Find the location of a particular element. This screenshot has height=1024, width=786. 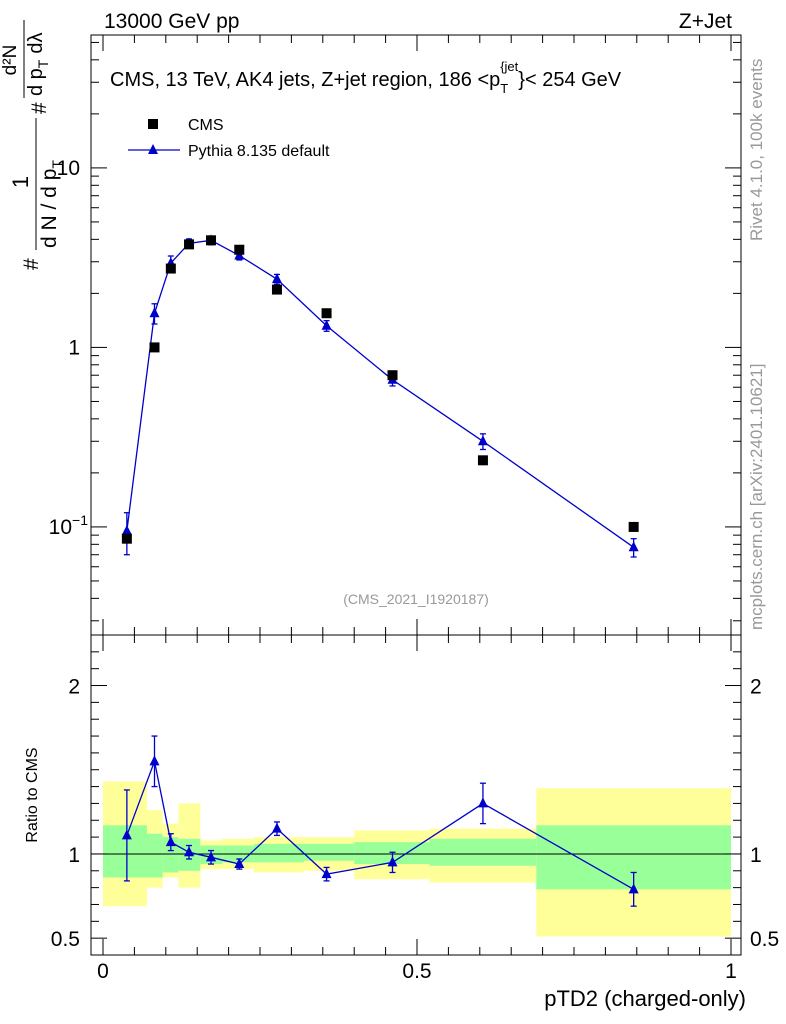

ylabel-numerator: d²N is located at coordinates (10, 60).